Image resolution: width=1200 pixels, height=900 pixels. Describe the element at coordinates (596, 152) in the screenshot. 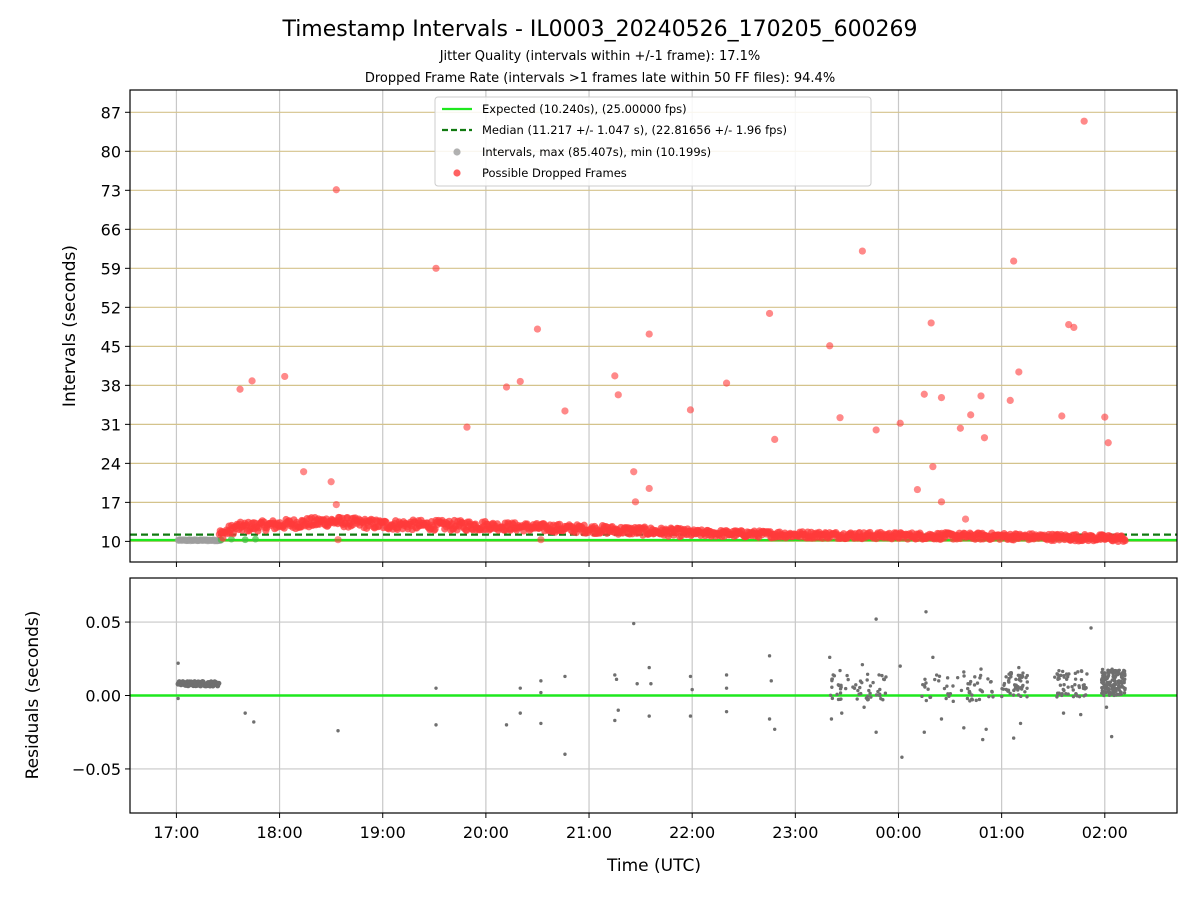

I see `legend-intervals-label: Intervals, max (85.407s), min (10.199s)` at that location.